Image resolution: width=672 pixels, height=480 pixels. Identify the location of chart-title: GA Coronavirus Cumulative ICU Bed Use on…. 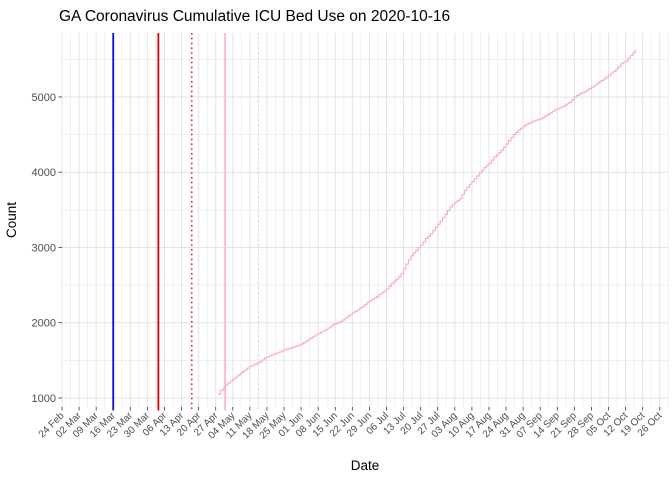
(254, 16).